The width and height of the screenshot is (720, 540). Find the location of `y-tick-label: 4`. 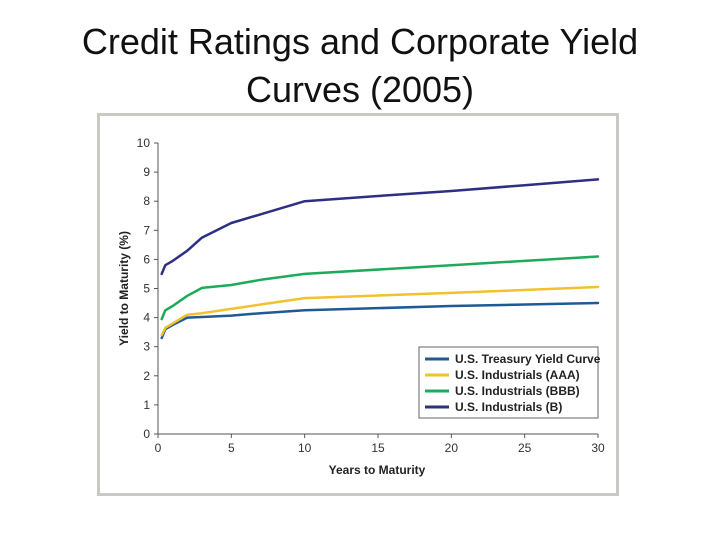

y-tick-label: 4 is located at coordinates (146, 318).